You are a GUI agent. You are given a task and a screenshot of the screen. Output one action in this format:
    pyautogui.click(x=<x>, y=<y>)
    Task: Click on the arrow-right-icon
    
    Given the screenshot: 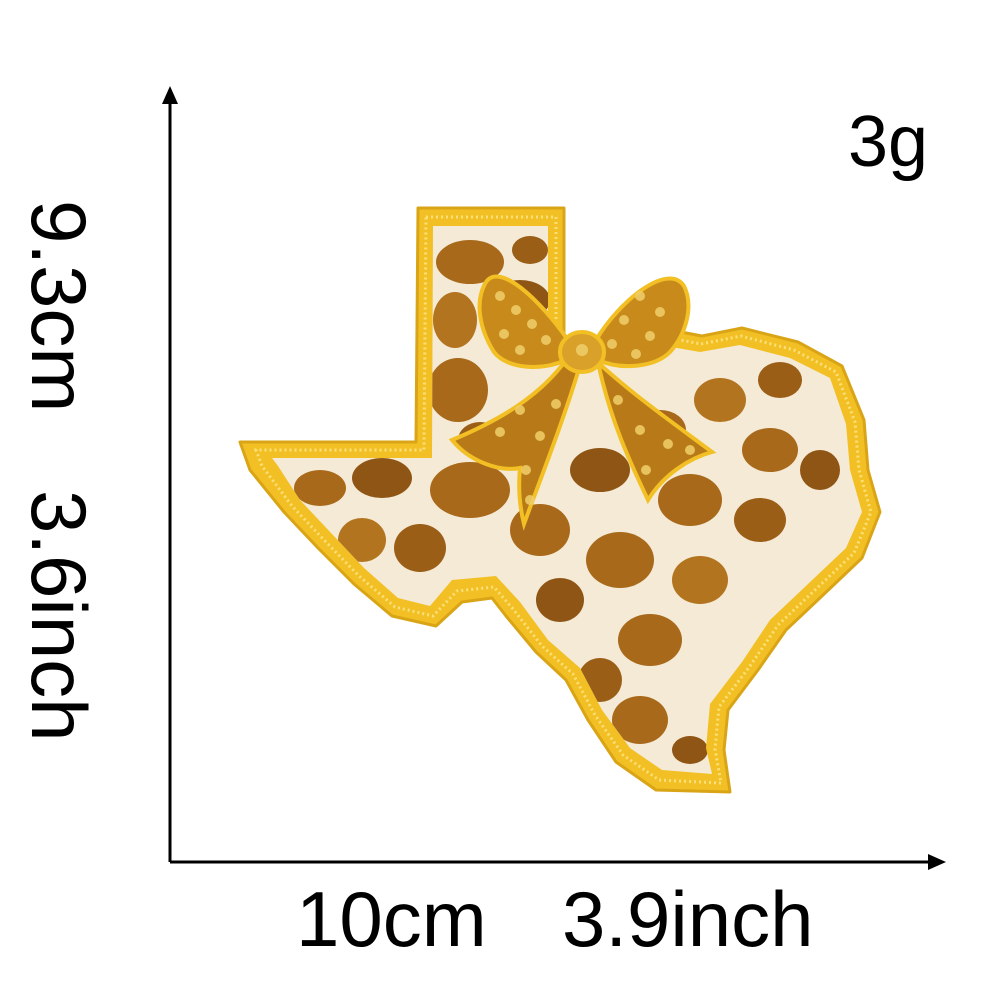 What is the action you would take?
    pyautogui.click(x=937, y=862)
    